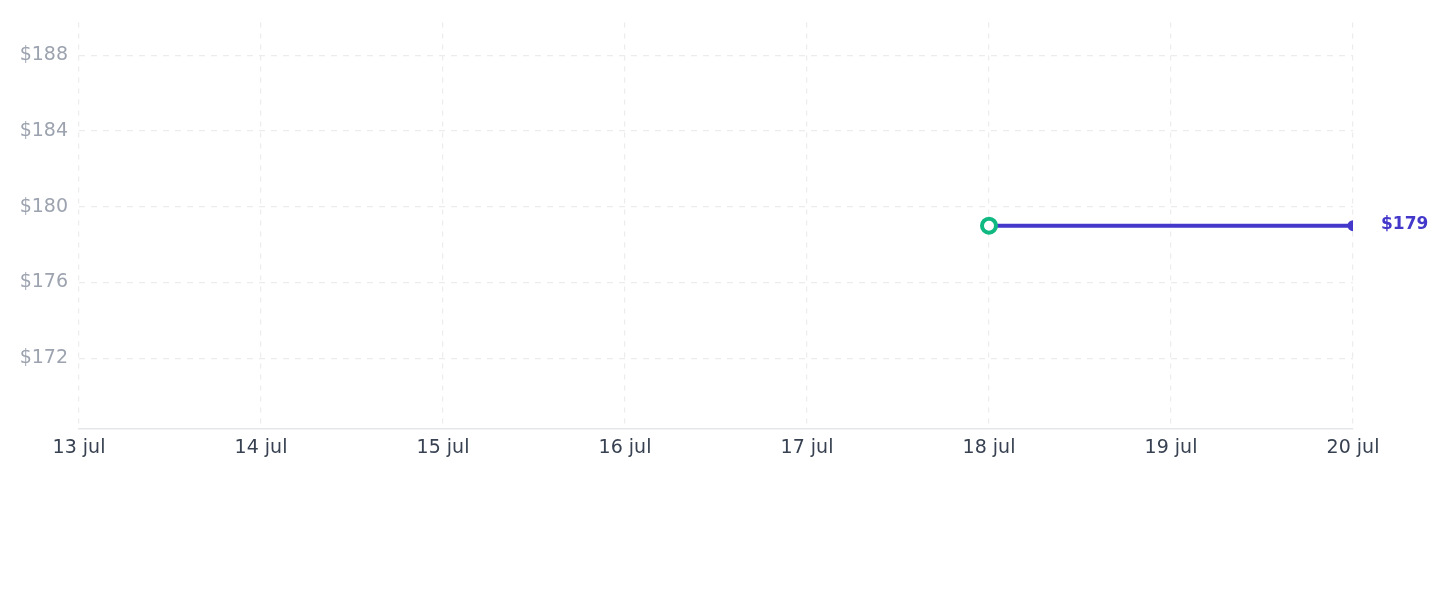 The width and height of the screenshot is (1447, 607). I want to click on data-label: $179, so click(1405, 223).